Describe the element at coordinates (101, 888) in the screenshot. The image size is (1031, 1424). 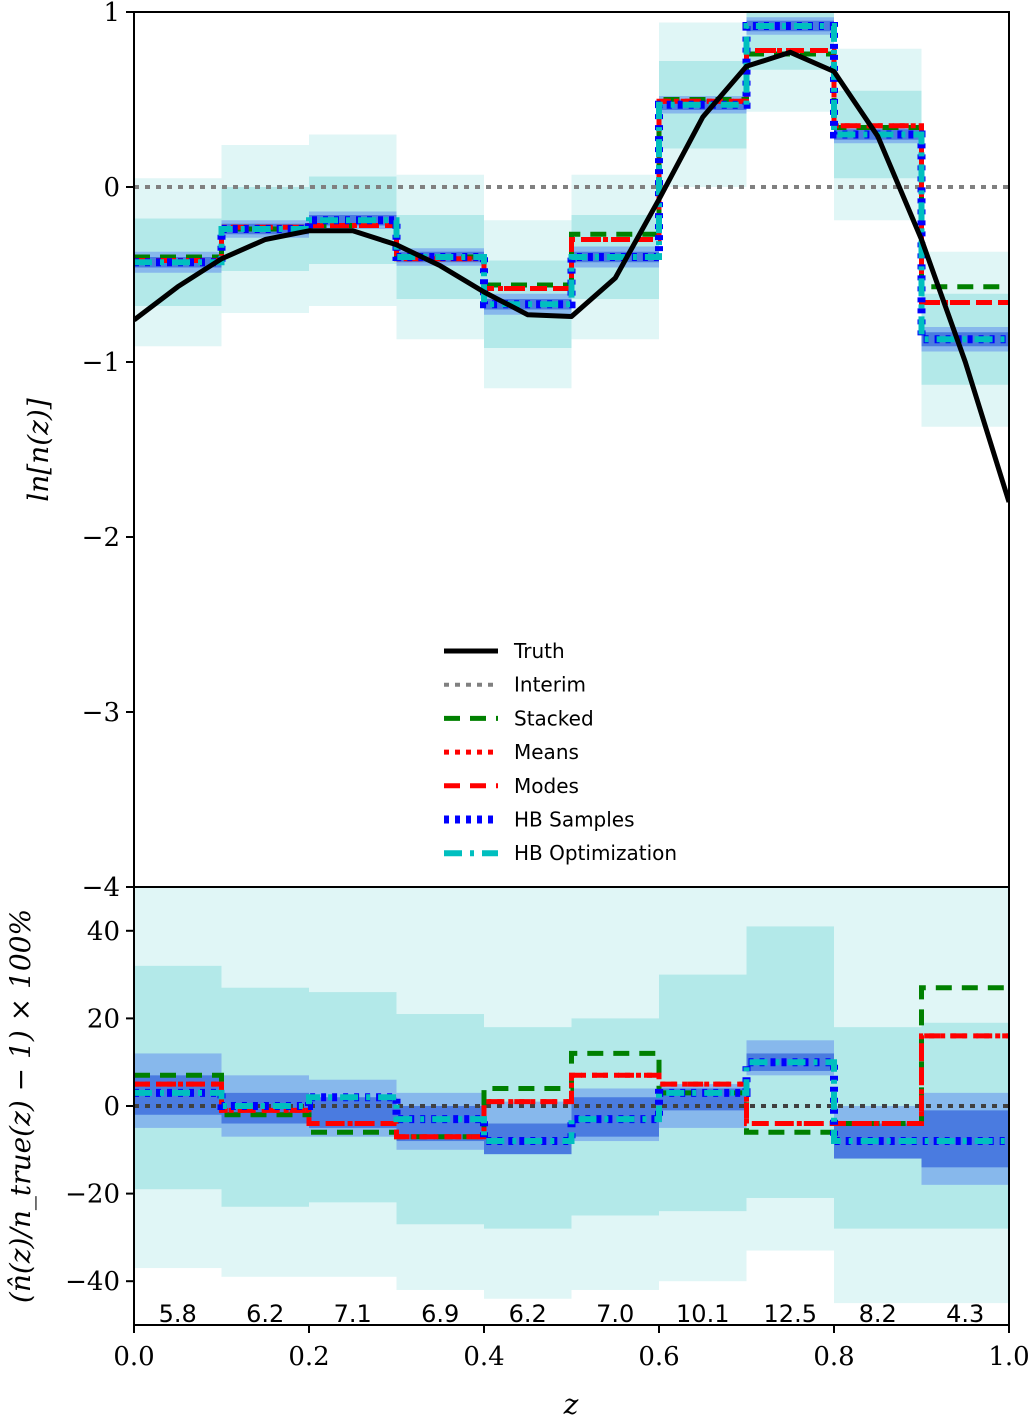
I see `top-y-tick-label: −4` at that location.